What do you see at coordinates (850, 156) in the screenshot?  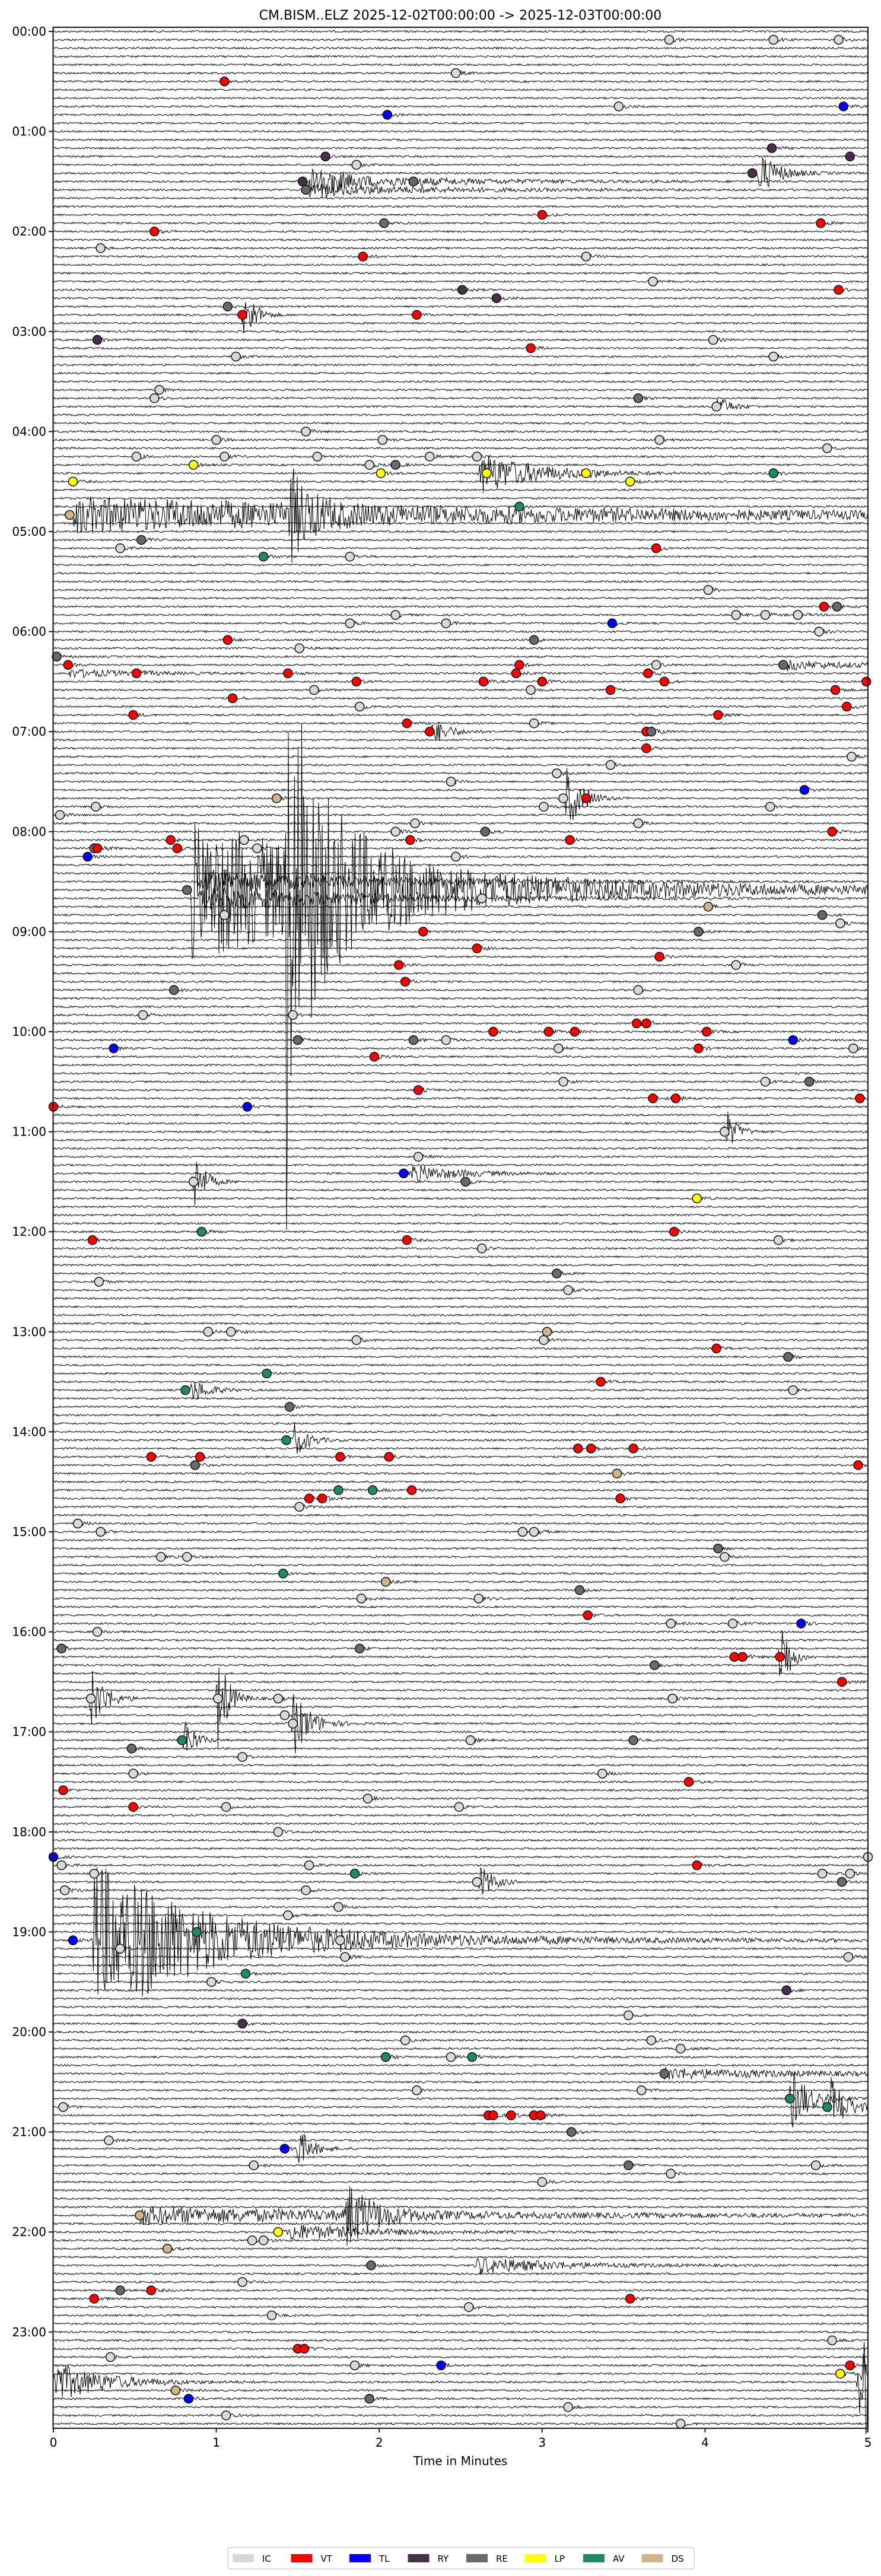 I see `event-marker-ry` at bounding box center [850, 156].